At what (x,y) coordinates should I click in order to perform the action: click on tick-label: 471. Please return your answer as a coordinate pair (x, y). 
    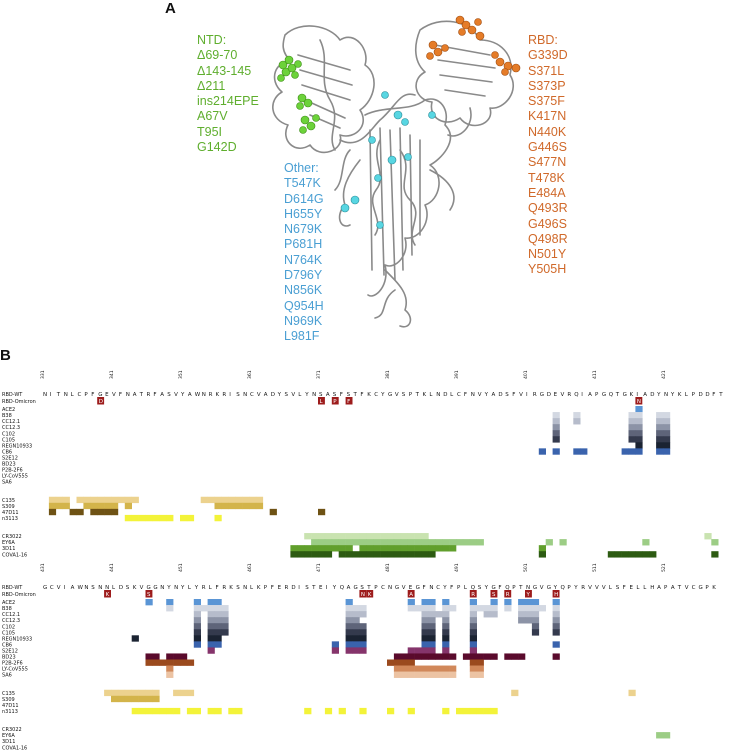
    Looking at the image, I should click on (319, 567).